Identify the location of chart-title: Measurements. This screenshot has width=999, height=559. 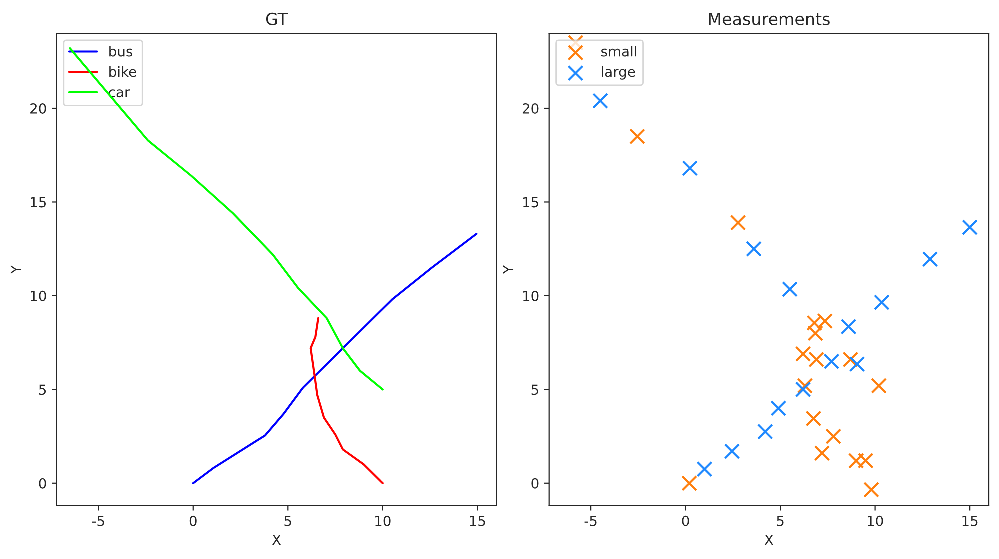
(769, 19).